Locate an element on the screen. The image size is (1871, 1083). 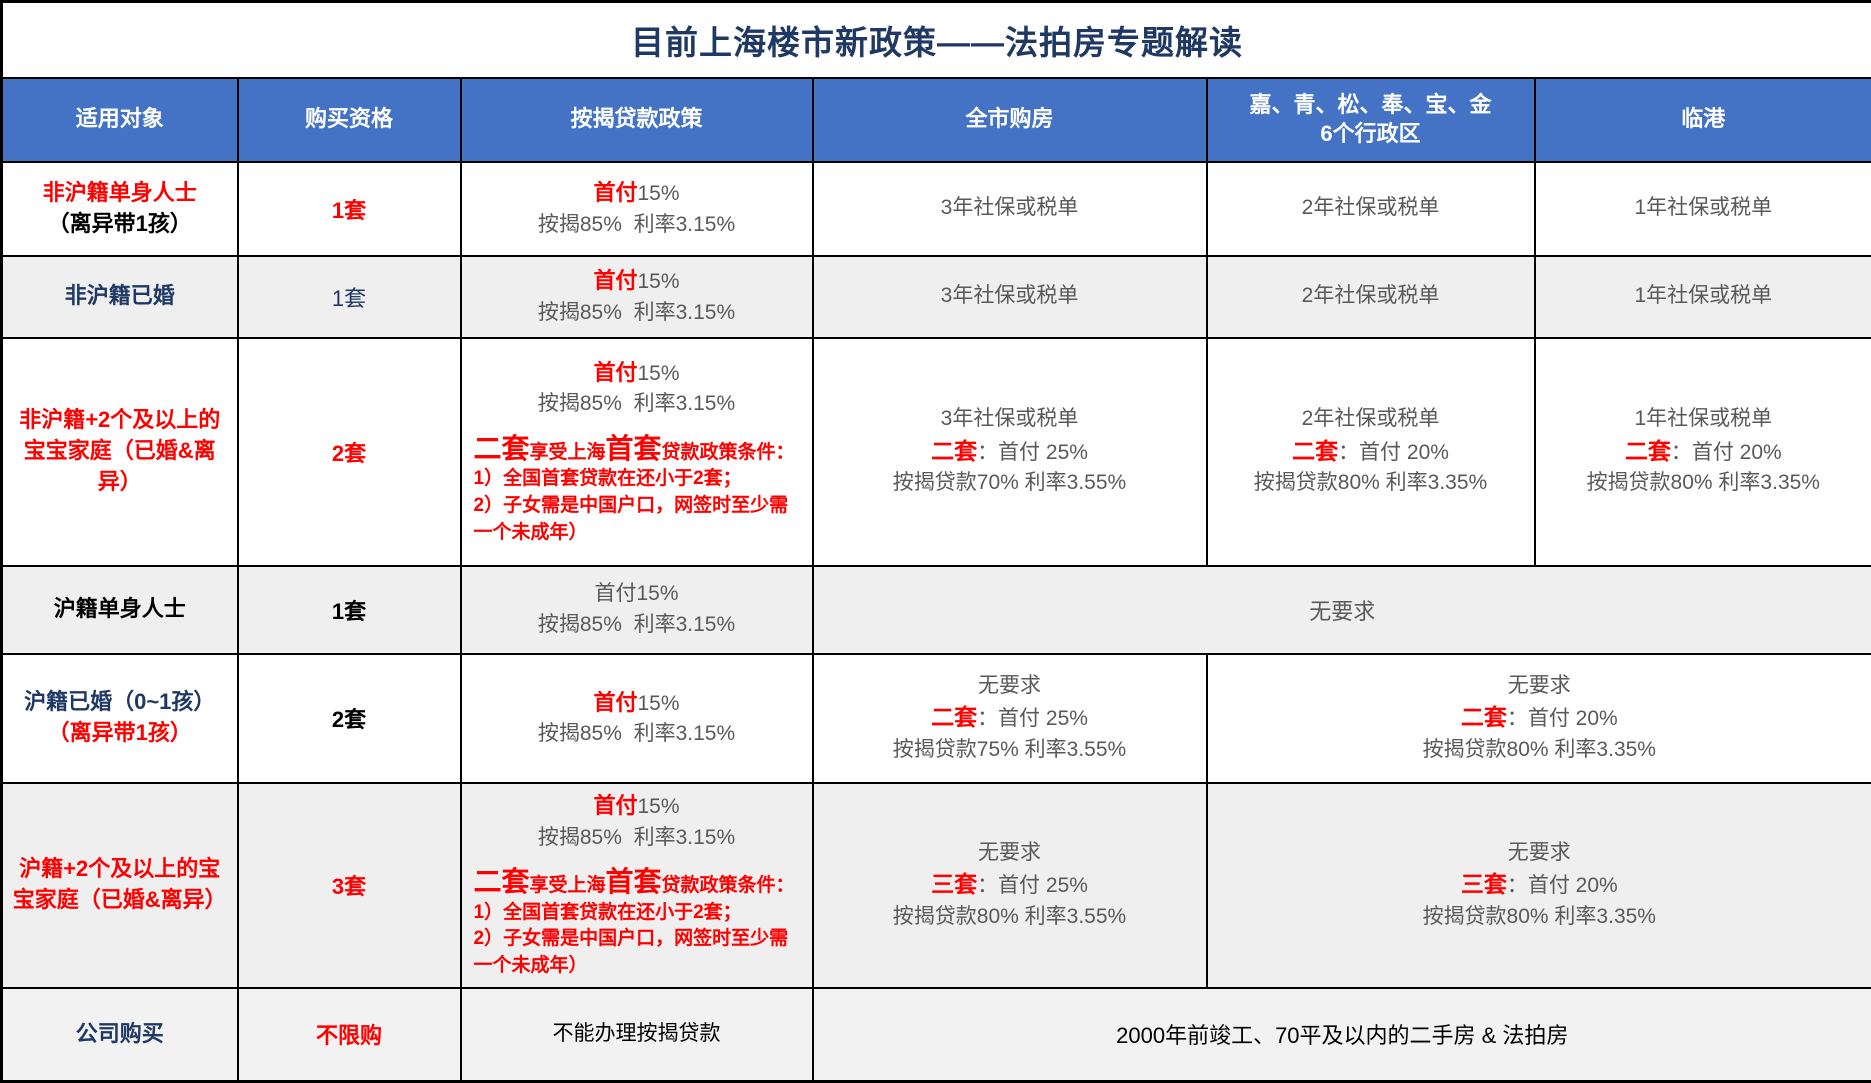
column-header-citywide: 全市购房 is located at coordinates (1010, 120).